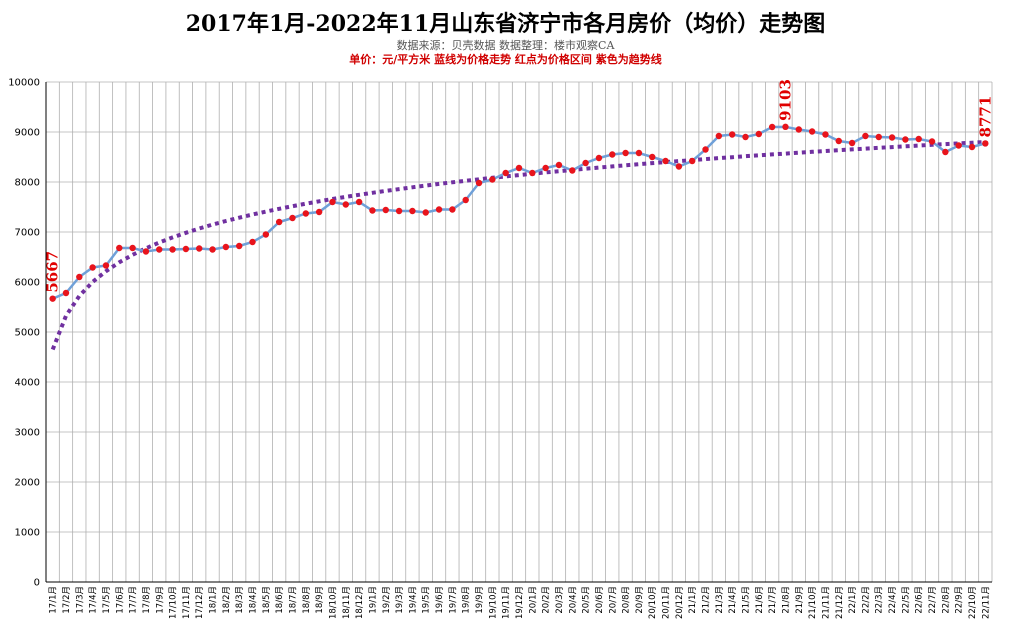 The image size is (1011, 642). I want to click on x-tick-label: 21/11月, so click(826, 602).